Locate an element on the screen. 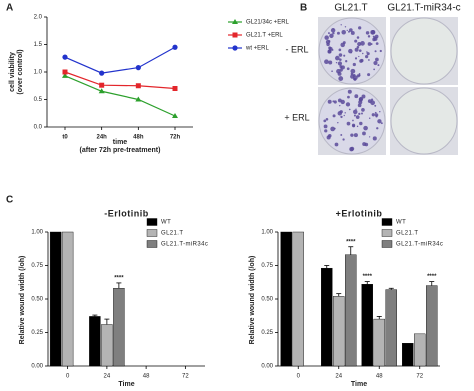 This screenshot has height=391, width=474. y-tick-label: 0.5 is located at coordinates (38, 100).